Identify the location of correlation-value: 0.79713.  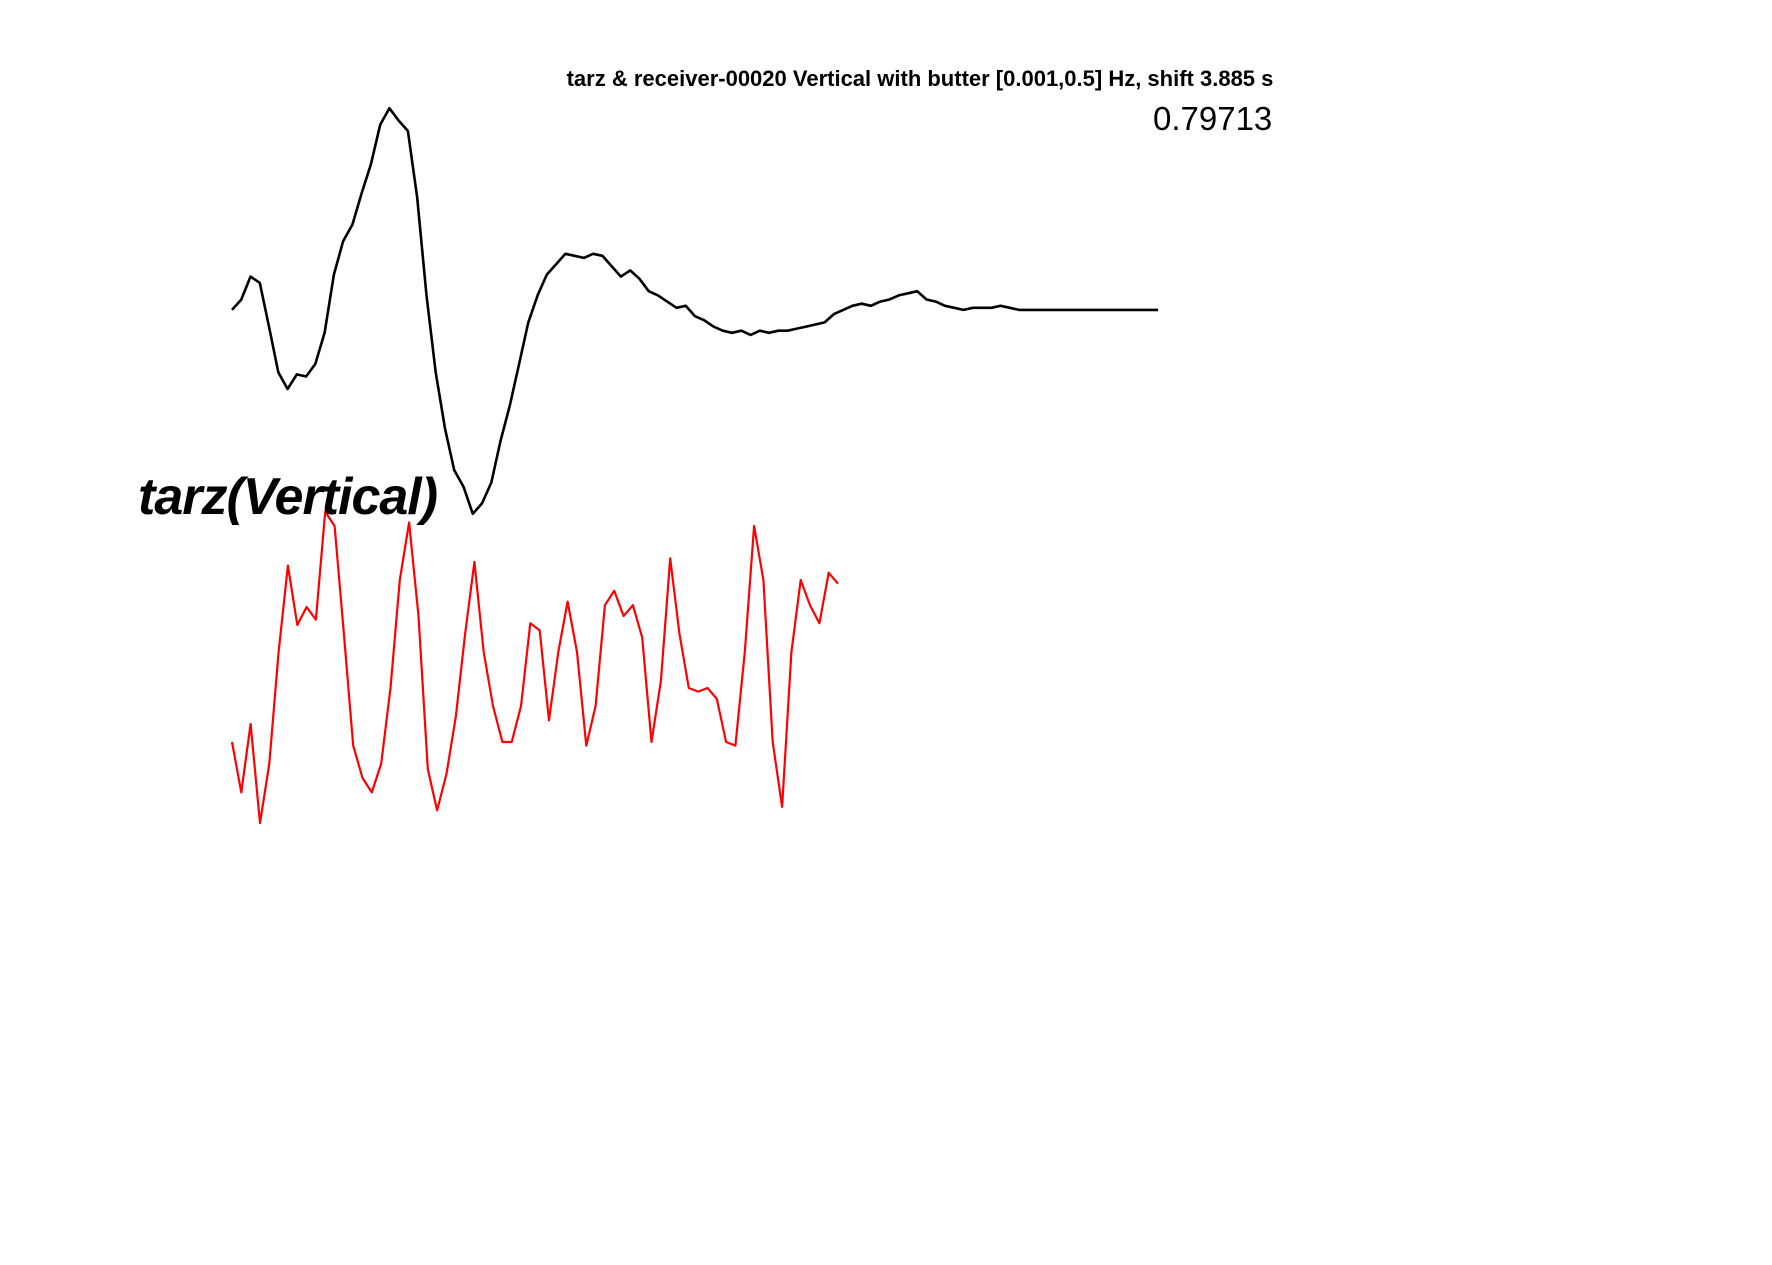
(1213, 118).